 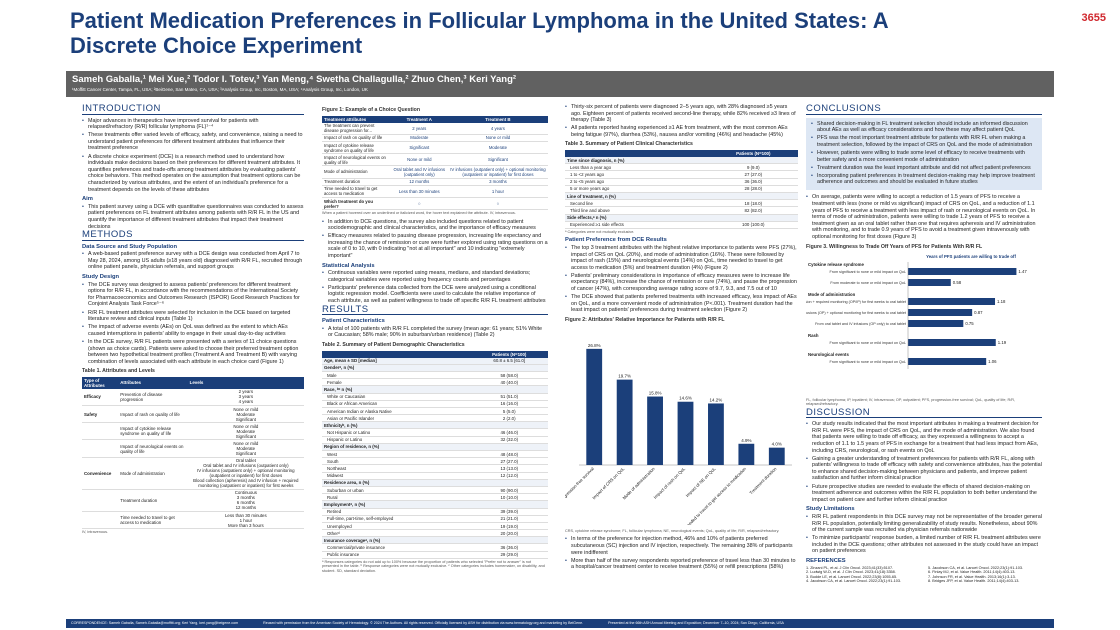 What do you see at coordinates (245, 498) in the screenshot?
I see `table1-level: 3 months` at bounding box center [245, 498].